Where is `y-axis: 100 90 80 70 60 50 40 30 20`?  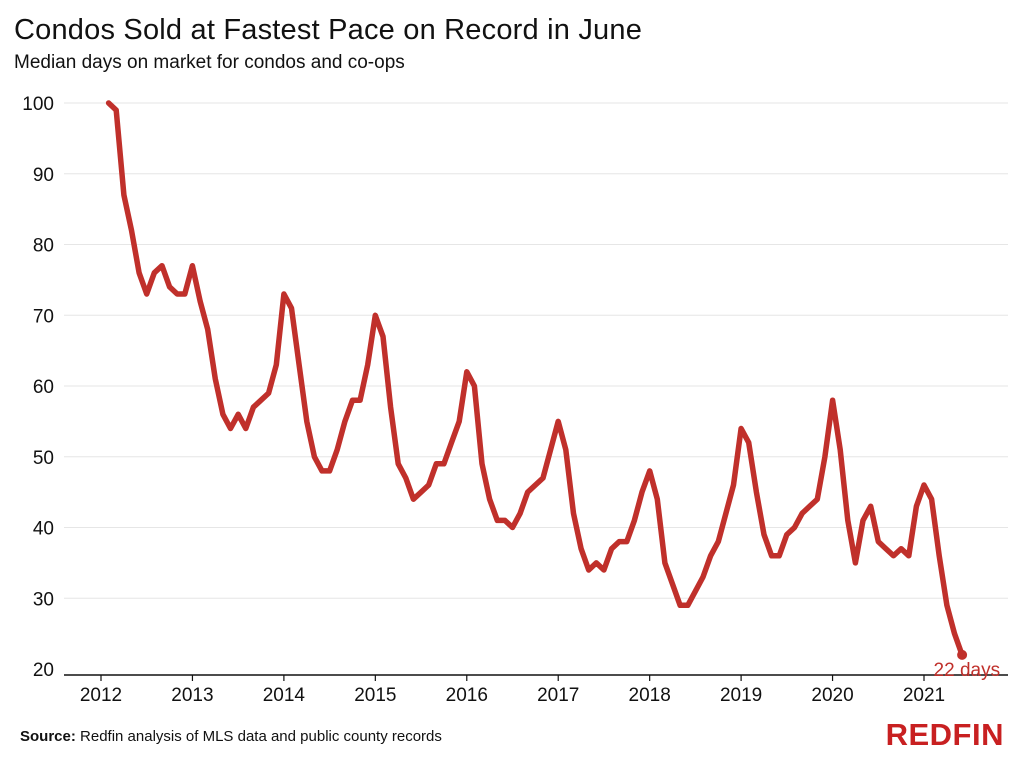
y-axis: 100 90 80 70 60 50 40 30 20 is located at coordinates (38, 387).